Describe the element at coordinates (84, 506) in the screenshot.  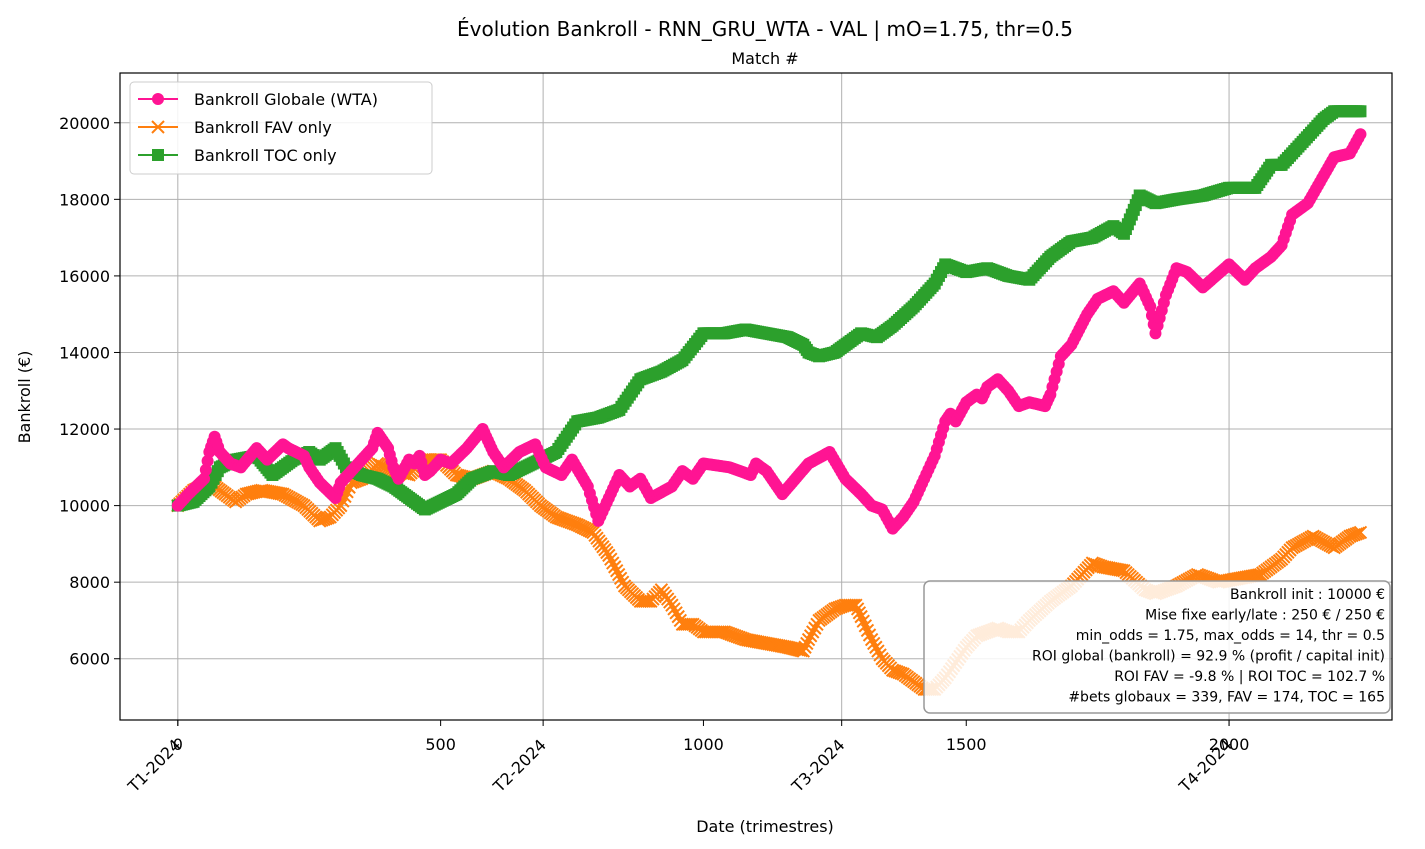
I see `y-tick-label: 10000` at that location.